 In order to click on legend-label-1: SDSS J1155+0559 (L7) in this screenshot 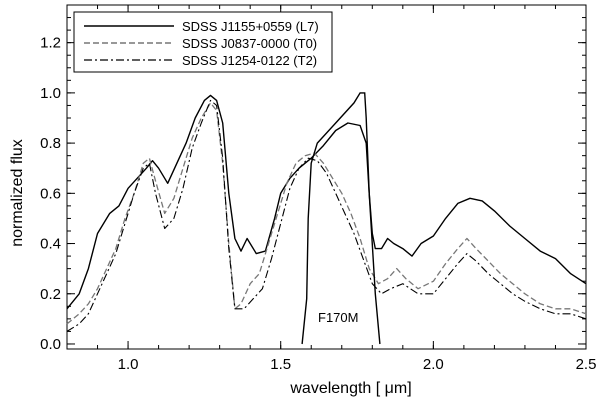, I will do `click(250, 26)`.